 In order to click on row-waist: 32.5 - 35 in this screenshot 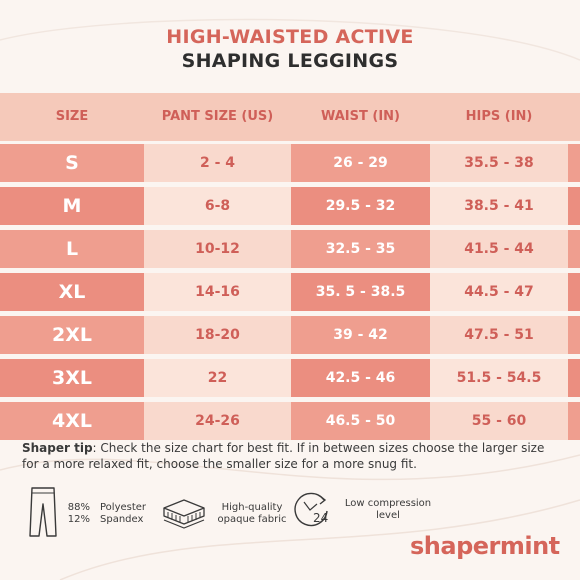, I will do `click(360, 249)`.